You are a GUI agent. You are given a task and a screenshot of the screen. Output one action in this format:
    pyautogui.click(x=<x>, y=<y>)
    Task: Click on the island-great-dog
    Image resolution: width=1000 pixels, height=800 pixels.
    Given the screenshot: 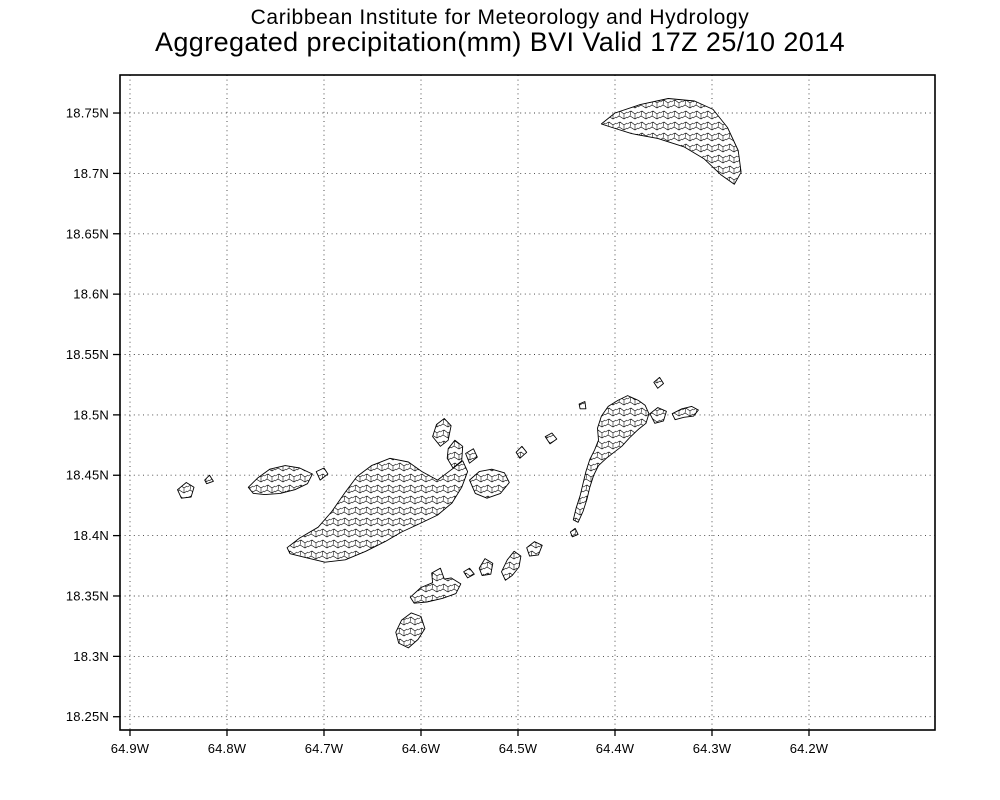 What is the action you would take?
    pyautogui.click(x=551, y=438)
    